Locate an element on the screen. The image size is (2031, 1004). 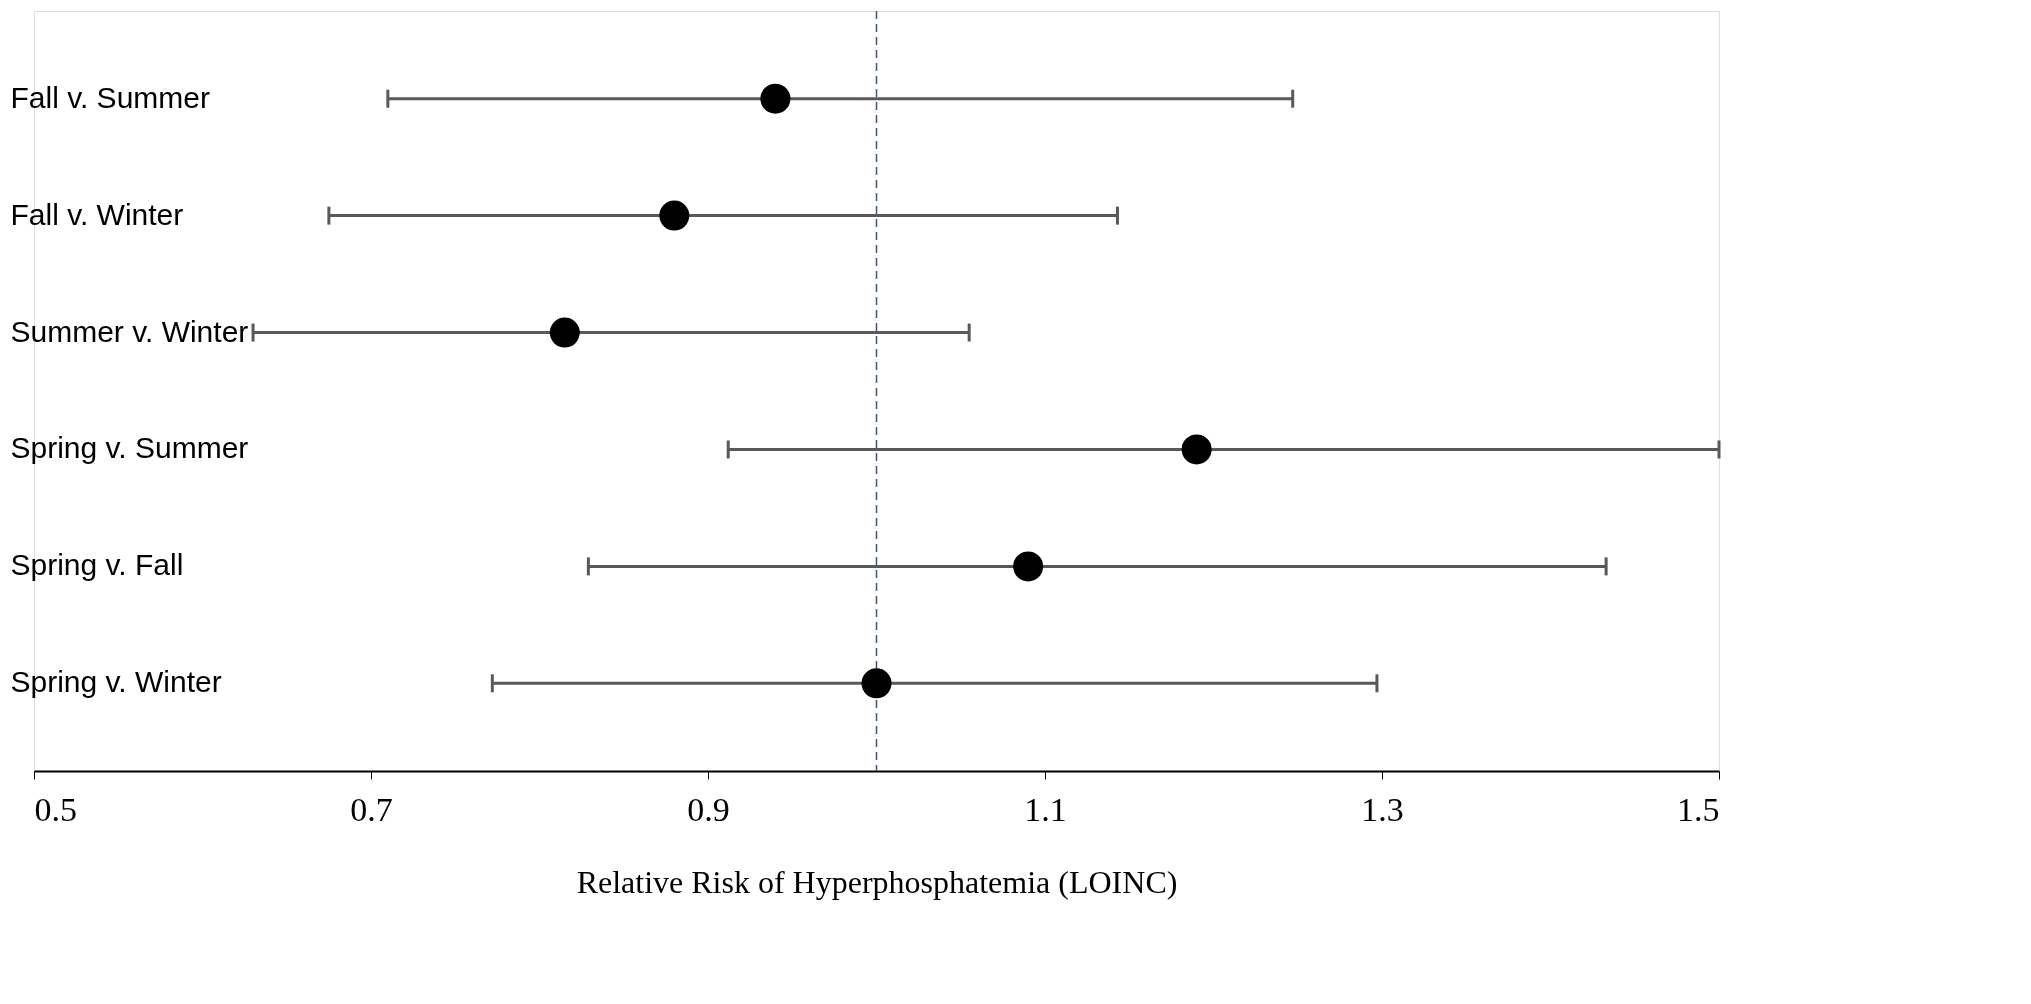
x-tick-label: 0.5 is located at coordinates (55, 809).